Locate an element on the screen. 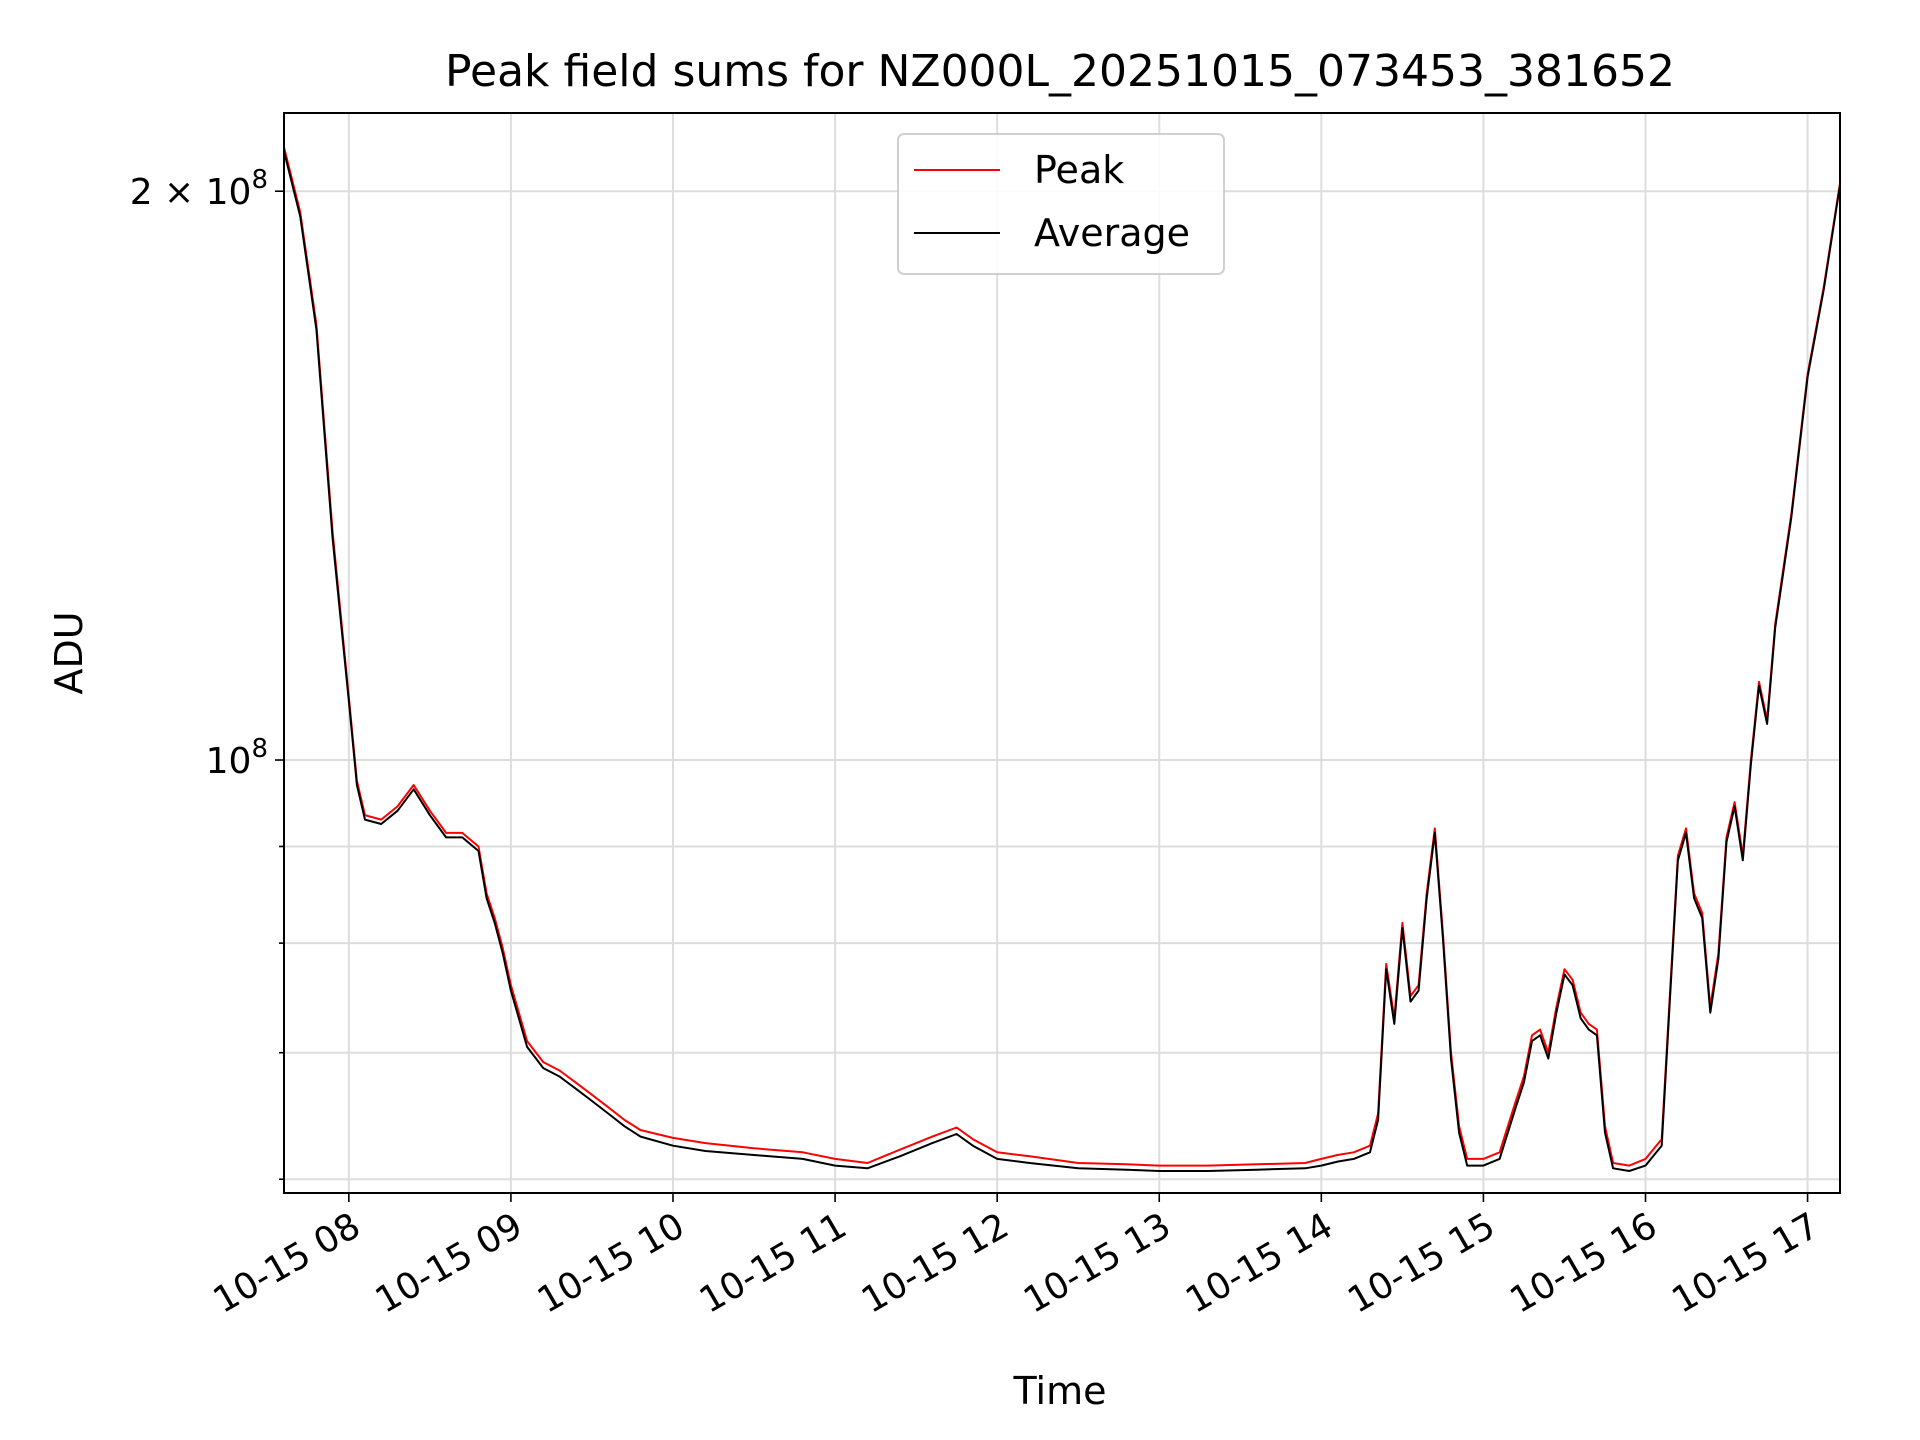  x-tick: 10-15 16 is located at coordinates (1583, 1257).